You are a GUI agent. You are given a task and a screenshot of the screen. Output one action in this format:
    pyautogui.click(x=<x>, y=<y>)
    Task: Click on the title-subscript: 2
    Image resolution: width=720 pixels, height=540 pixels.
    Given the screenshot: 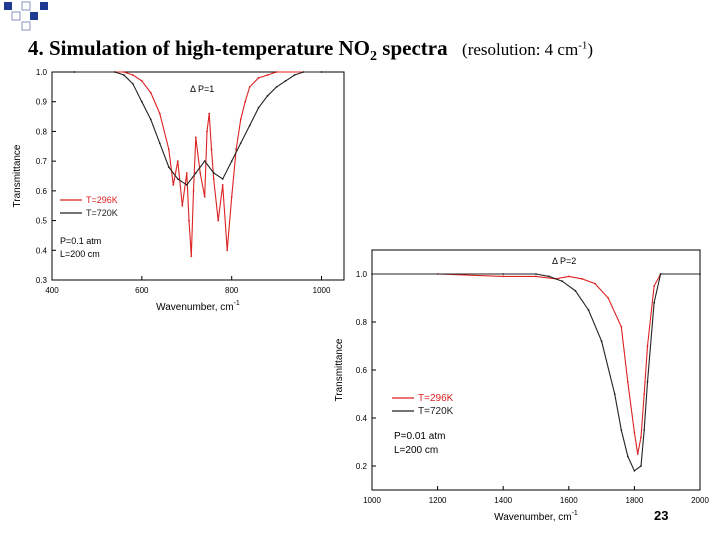 What is the action you would take?
    pyautogui.click(x=374, y=57)
    